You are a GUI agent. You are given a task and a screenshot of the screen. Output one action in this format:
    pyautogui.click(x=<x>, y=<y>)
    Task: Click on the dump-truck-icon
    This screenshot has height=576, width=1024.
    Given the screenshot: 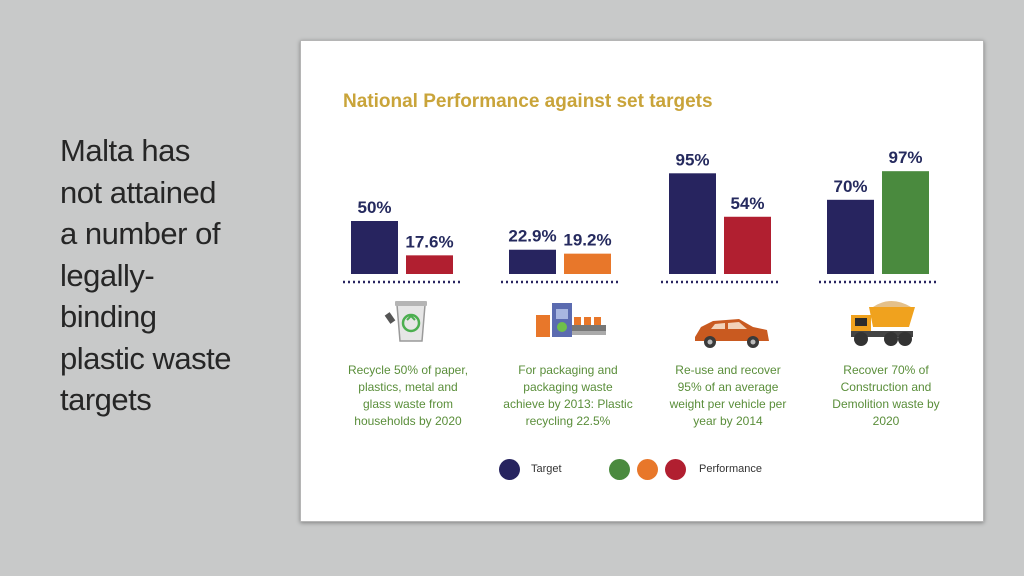 What is the action you would take?
    pyautogui.click(x=883, y=323)
    